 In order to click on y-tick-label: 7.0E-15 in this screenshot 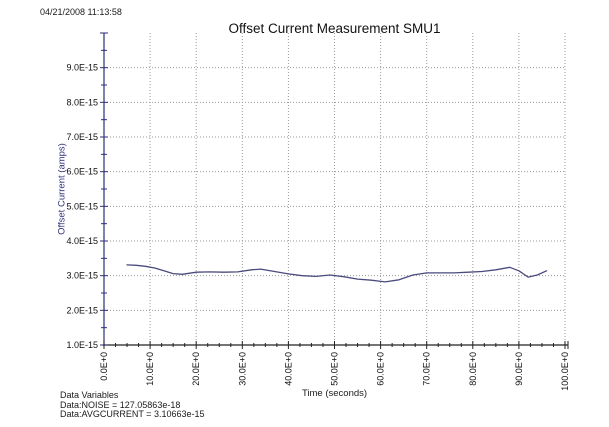, I will do `click(82, 137)`.